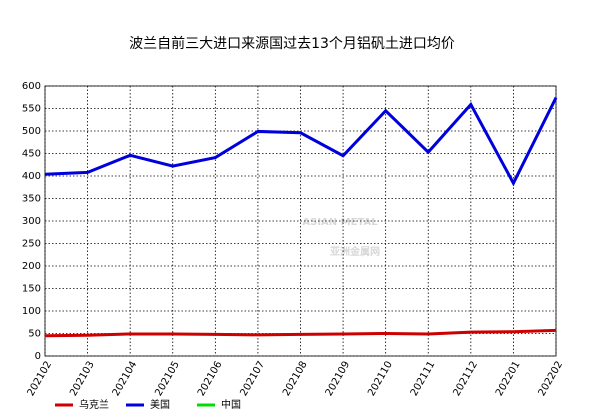 The image size is (590, 416). What do you see at coordinates (125, 379) in the screenshot?
I see `x-tick-label: 202104` at bounding box center [125, 379].